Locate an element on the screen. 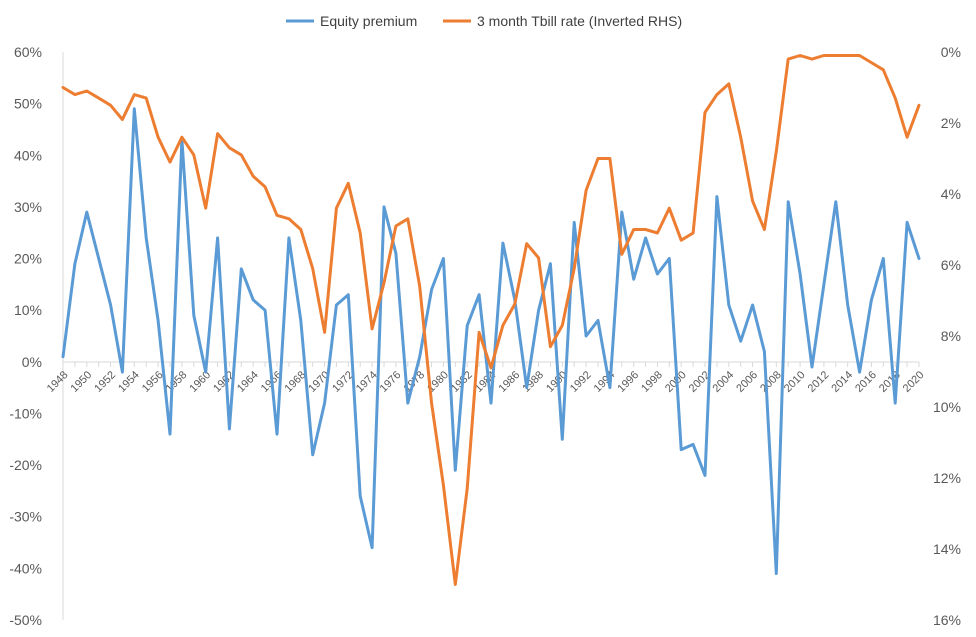  x-tick-label: 1974 is located at coordinates (367, 382).